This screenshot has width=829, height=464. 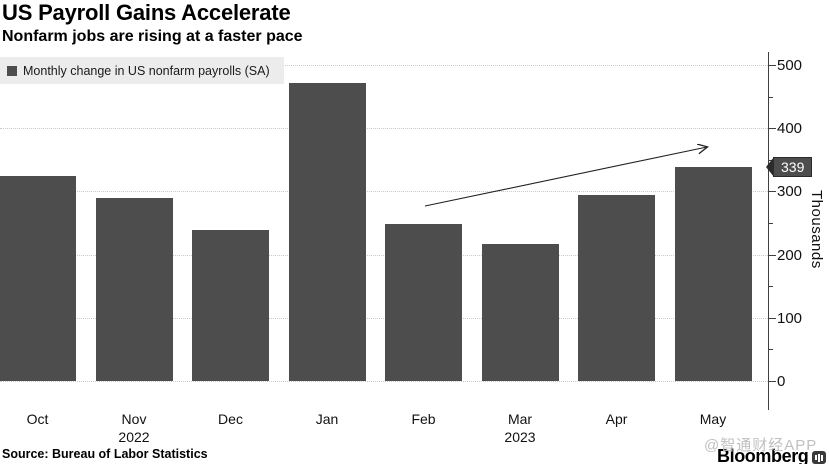 What do you see at coordinates (713, 273) in the screenshot?
I see `bar-may` at bounding box center [713, 273].